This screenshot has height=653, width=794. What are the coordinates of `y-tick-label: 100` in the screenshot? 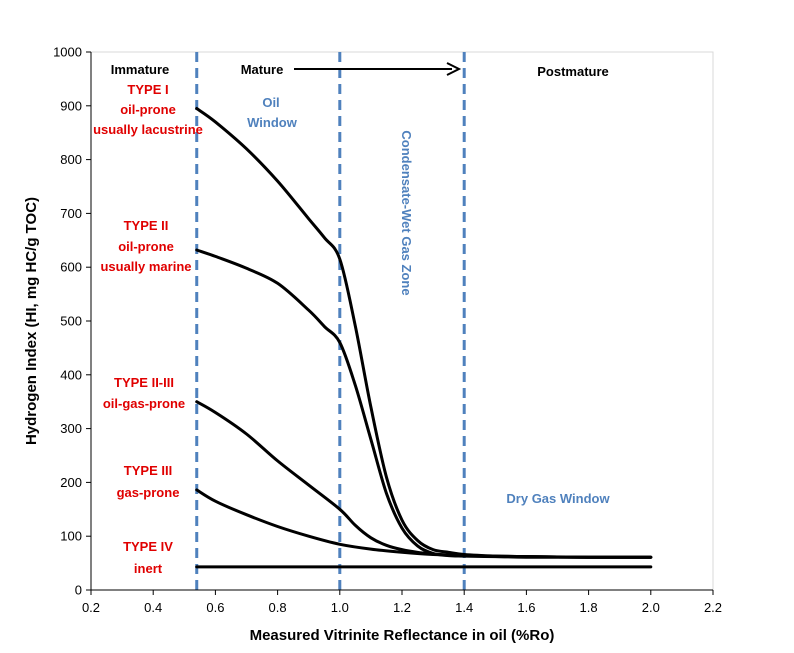 It's located at (71, 536).